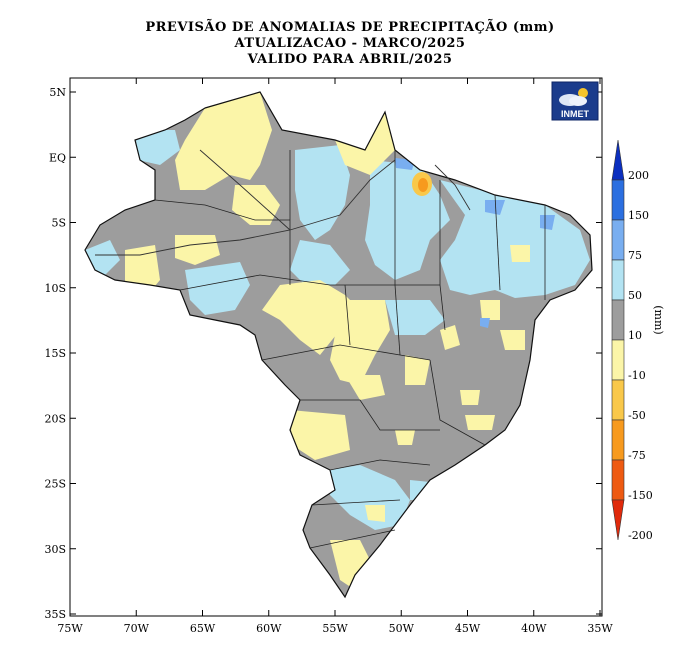  What do you see at coordinates (635, 335) in the screenshot?
I see `colorbar-label: 10` at bounding box center [635, 335].